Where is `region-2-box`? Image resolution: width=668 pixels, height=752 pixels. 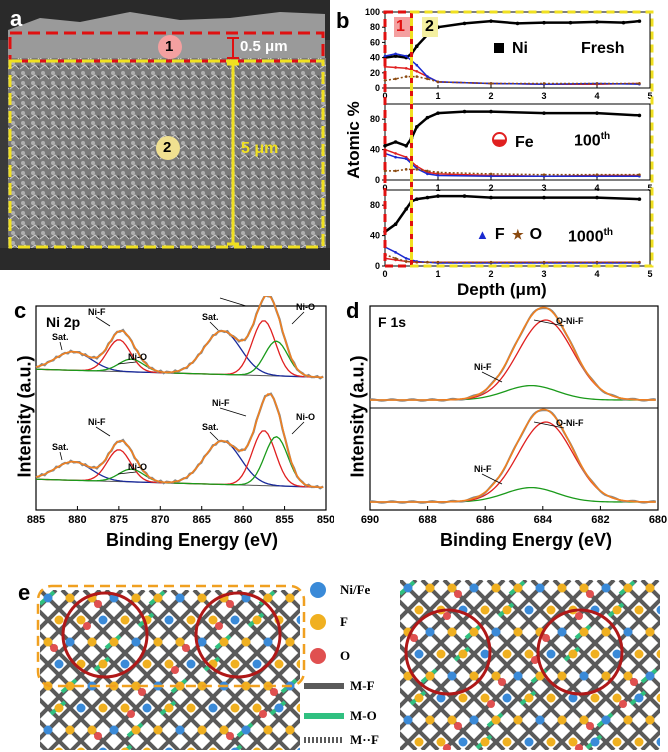 region-2-box is located at coordinates (532, 139).